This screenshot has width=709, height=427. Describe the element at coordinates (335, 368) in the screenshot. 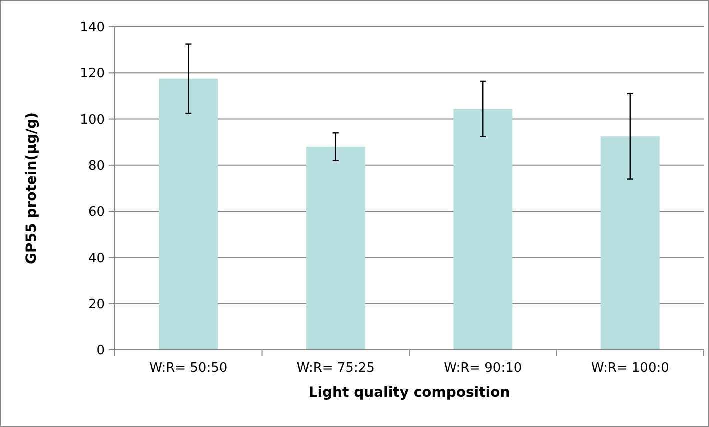

I see `x-tick-label: W:R= 75:25` at that location.